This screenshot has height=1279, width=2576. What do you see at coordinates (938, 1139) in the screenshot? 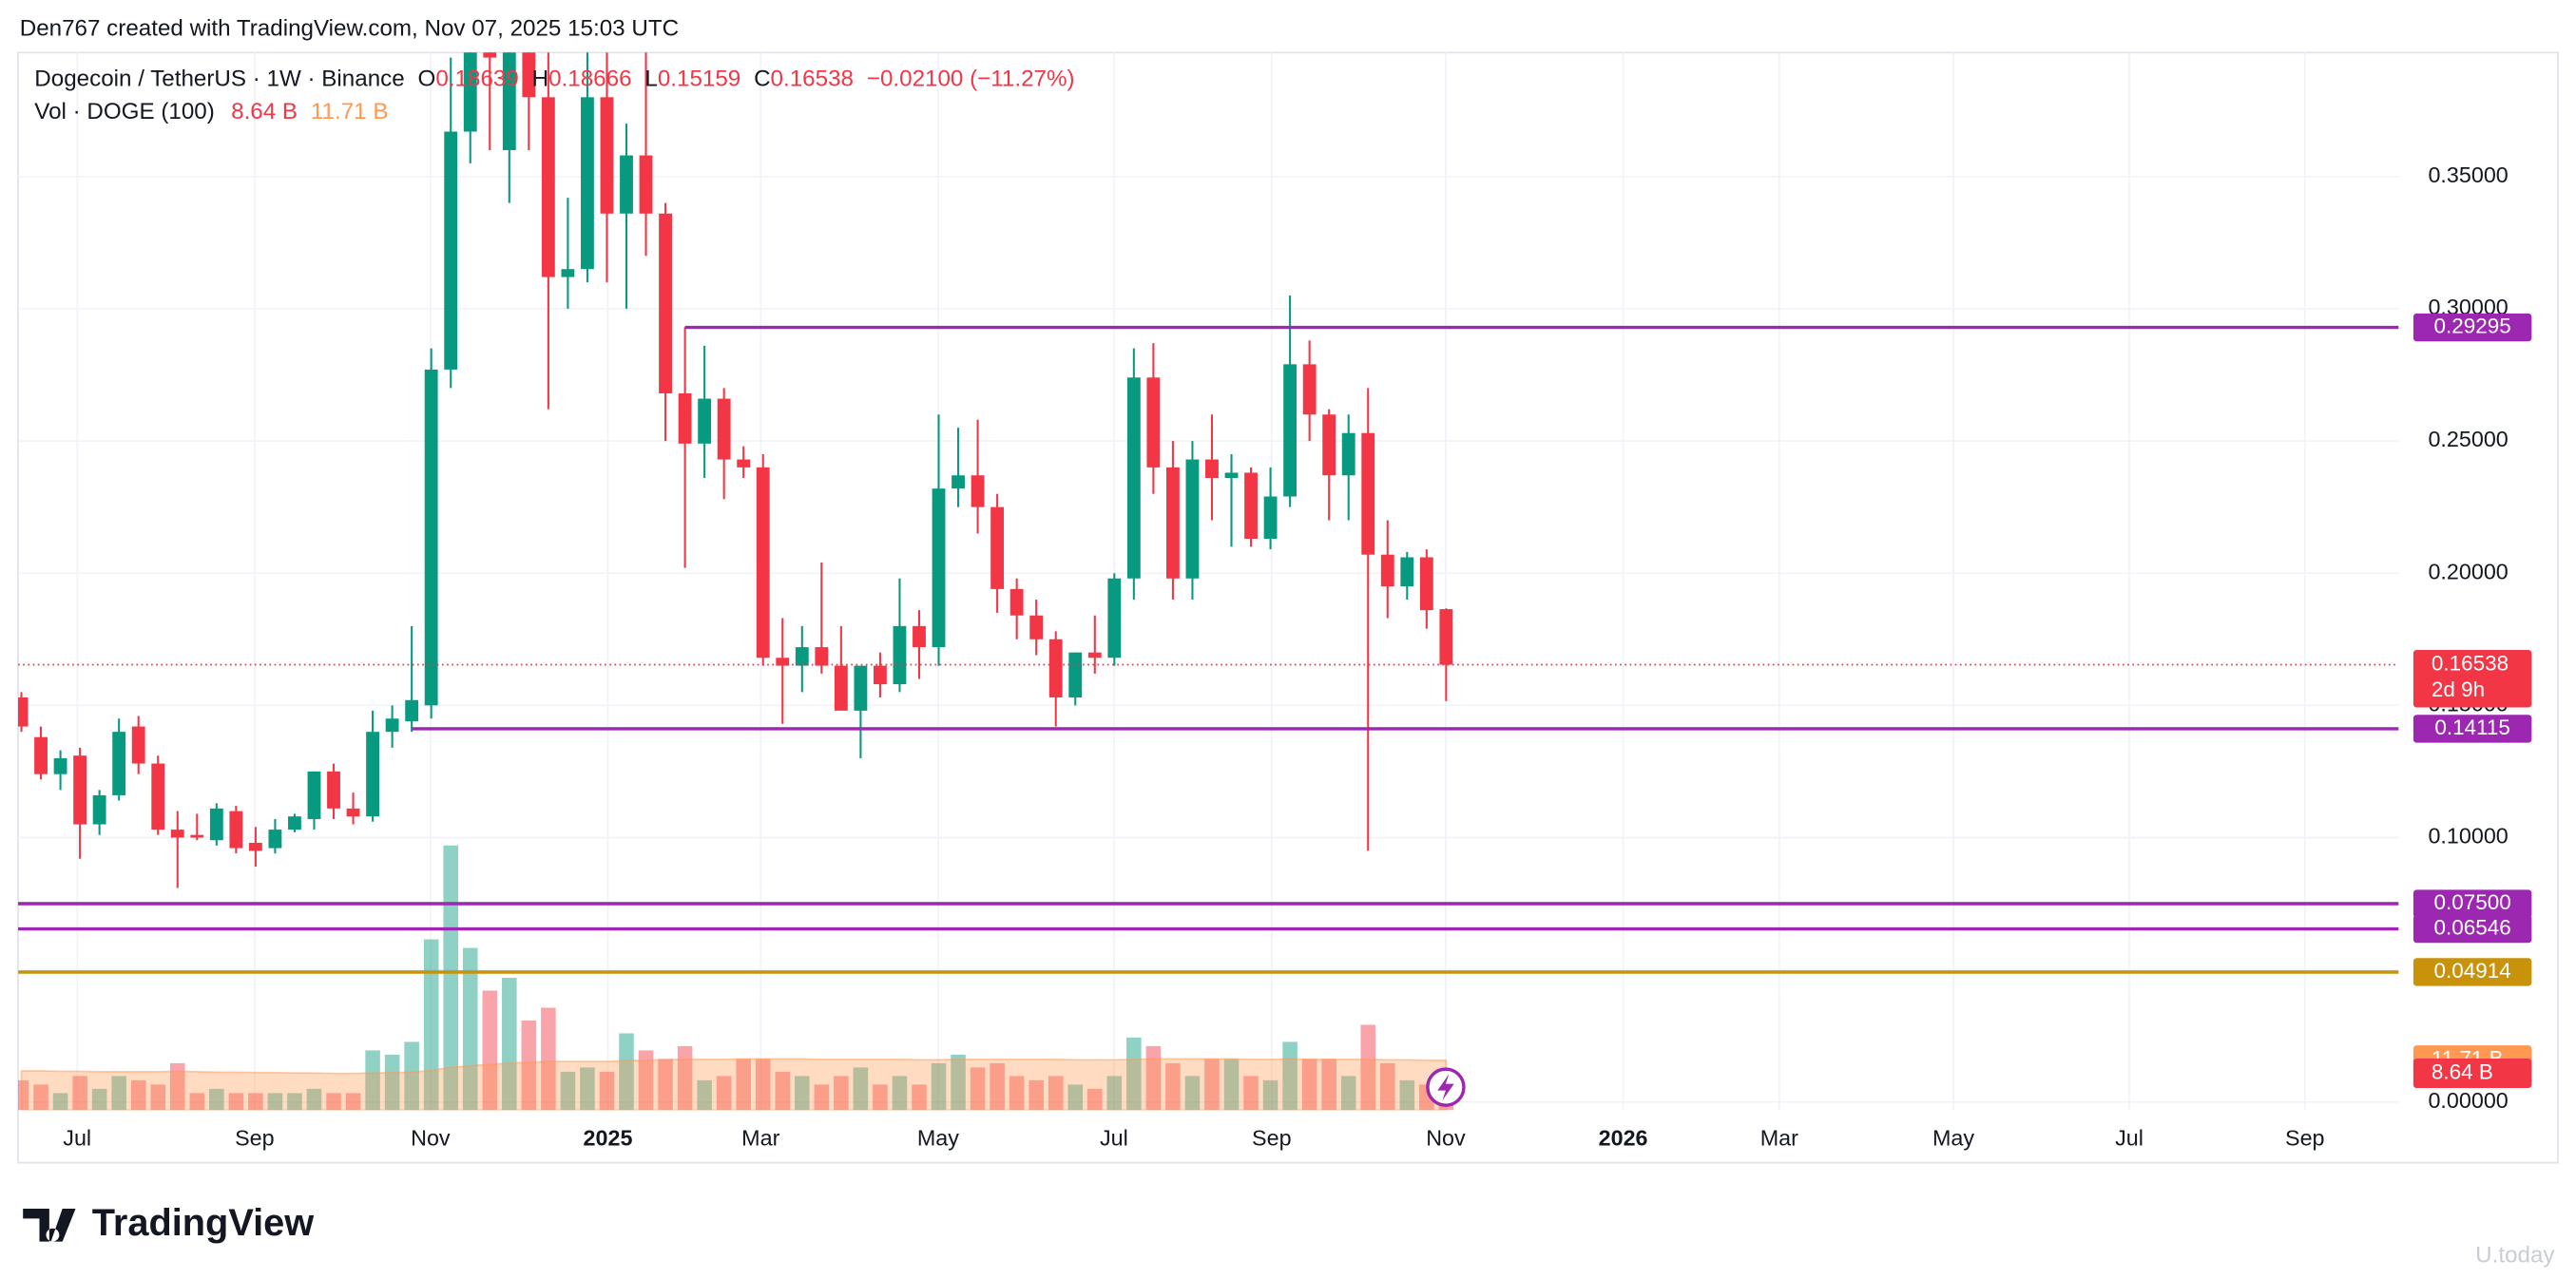
I see `x-tick-label: May` at bounding box center [938, 1139].